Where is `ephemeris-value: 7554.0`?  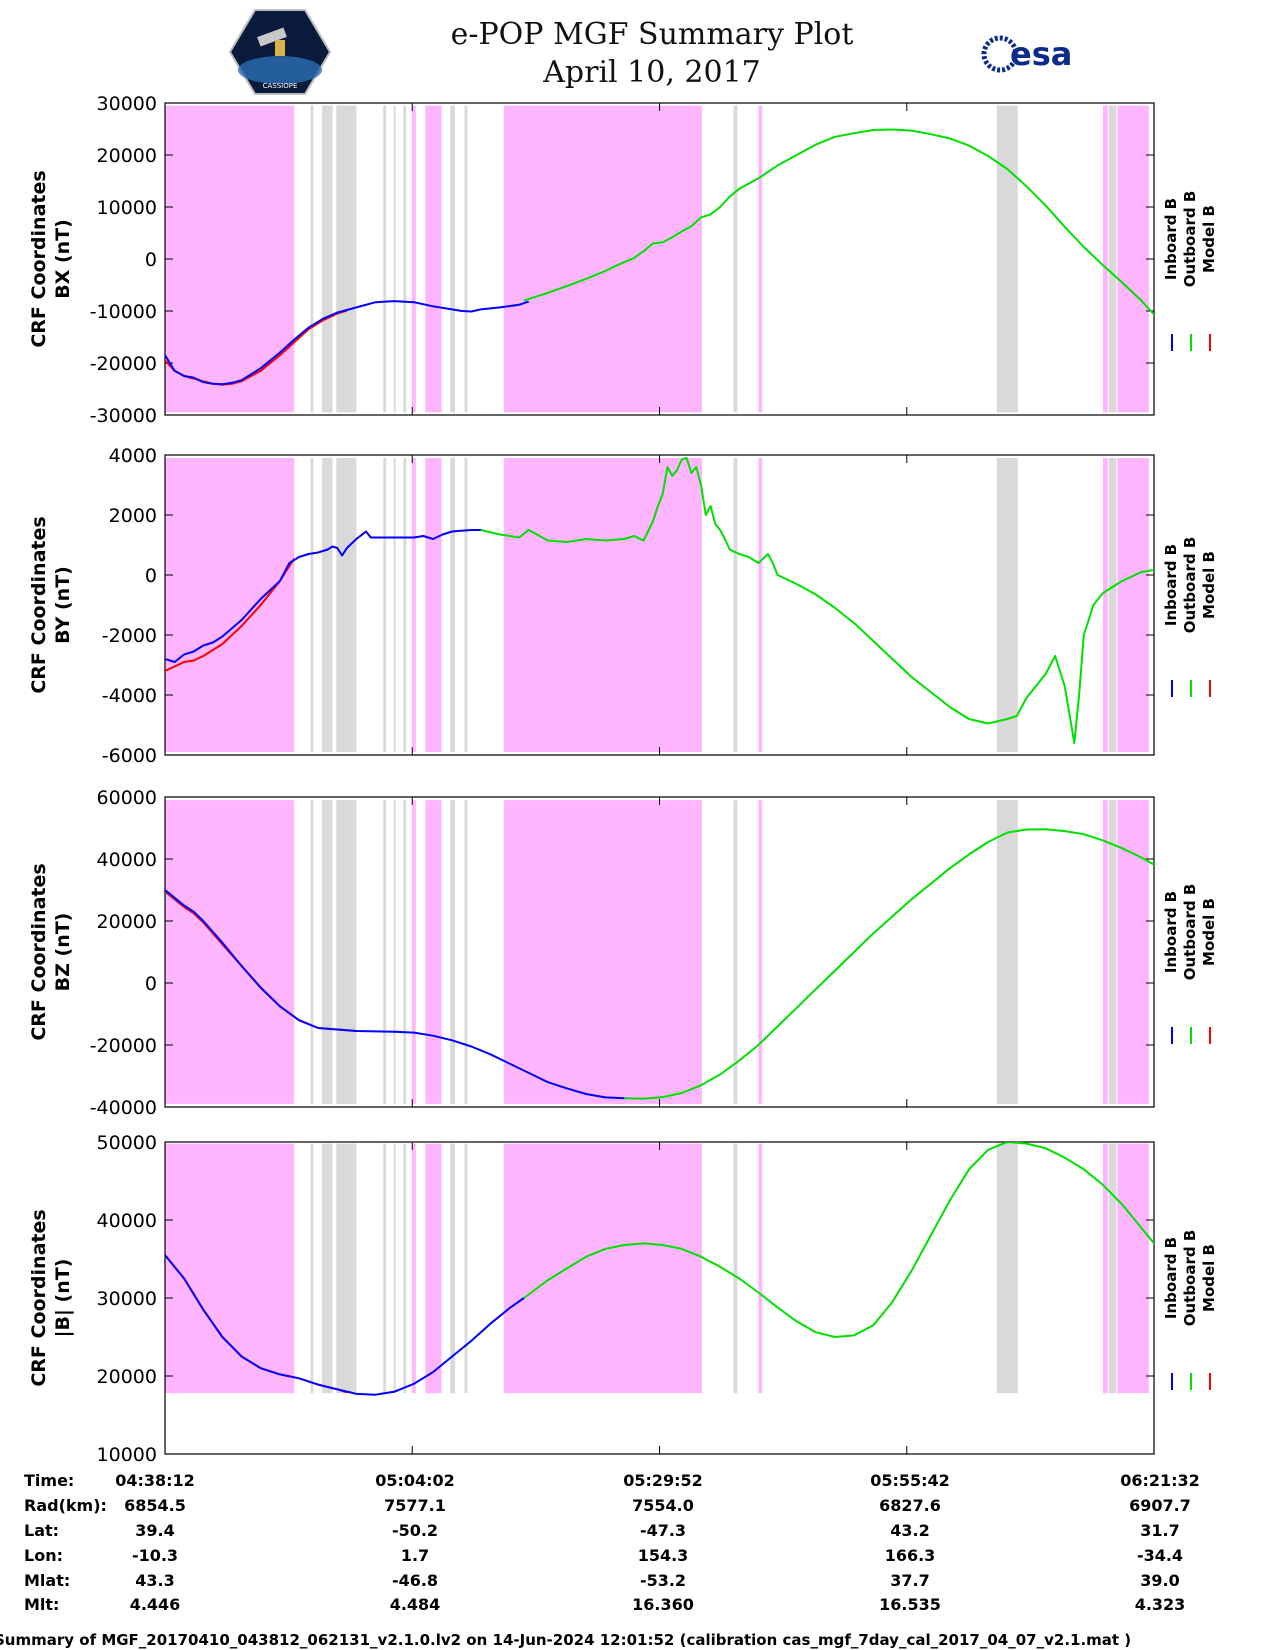
ephemeris-value: 7554.0 is located at coordinates (663, 1505).